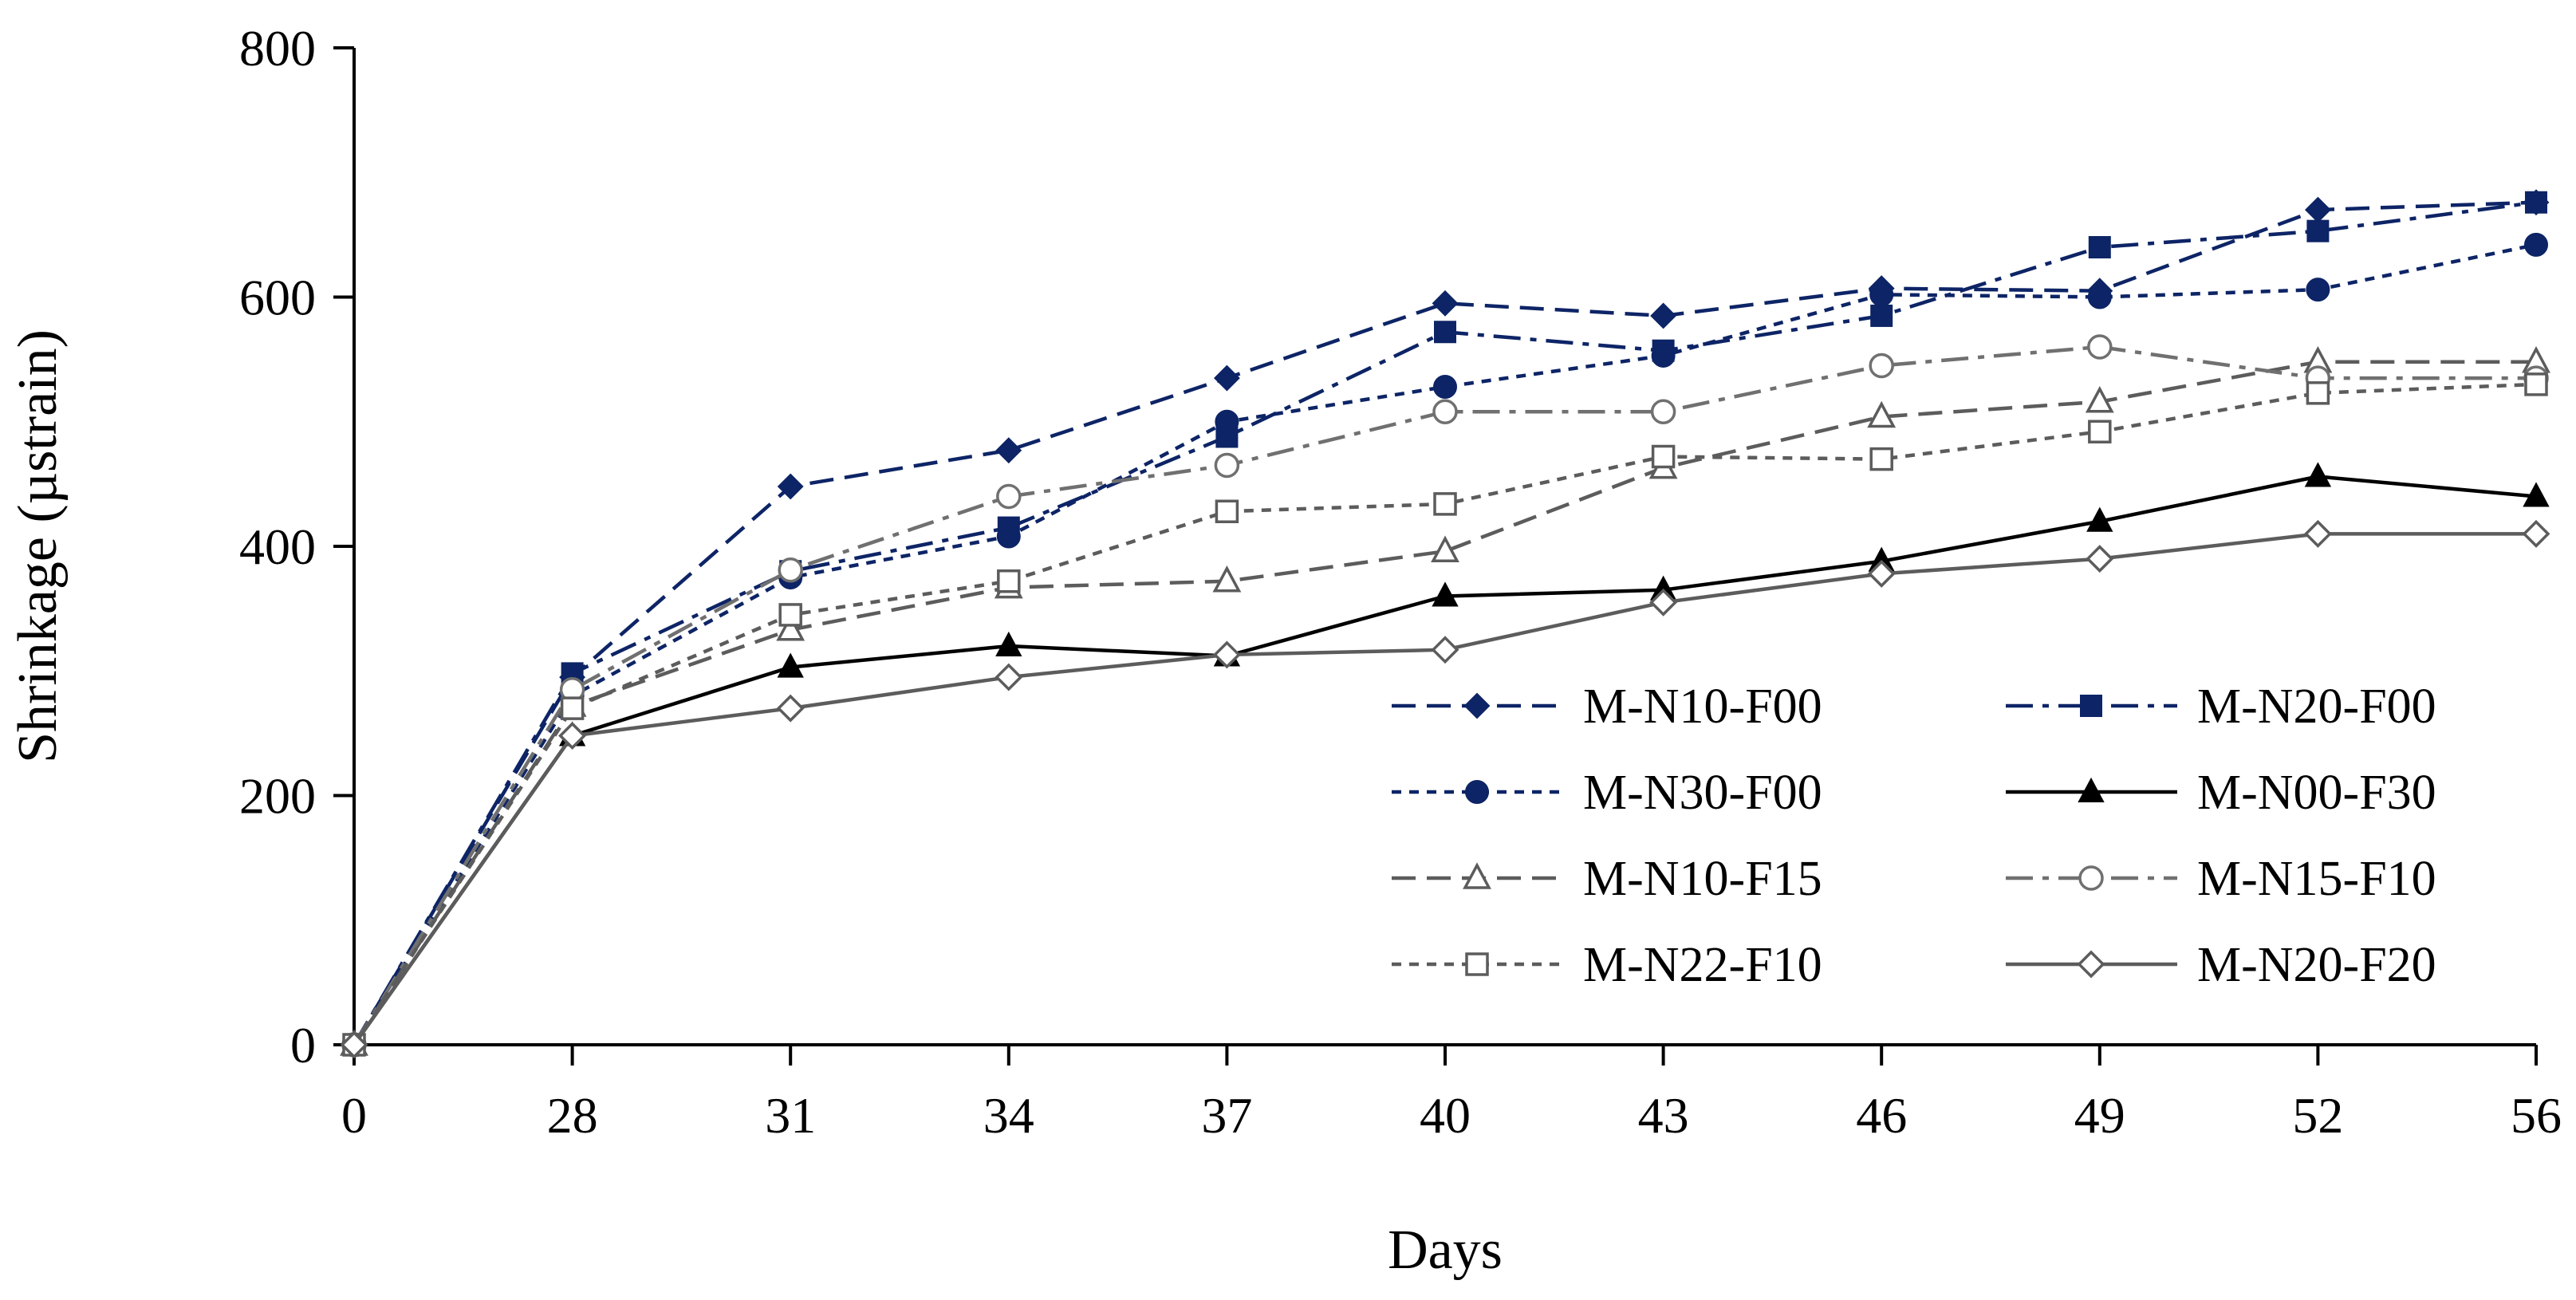  What do you see at coordinates (2316, 965) in the screenshot?
I see `legend-label: M-N20-F20` at bounding box center [2316, 965].